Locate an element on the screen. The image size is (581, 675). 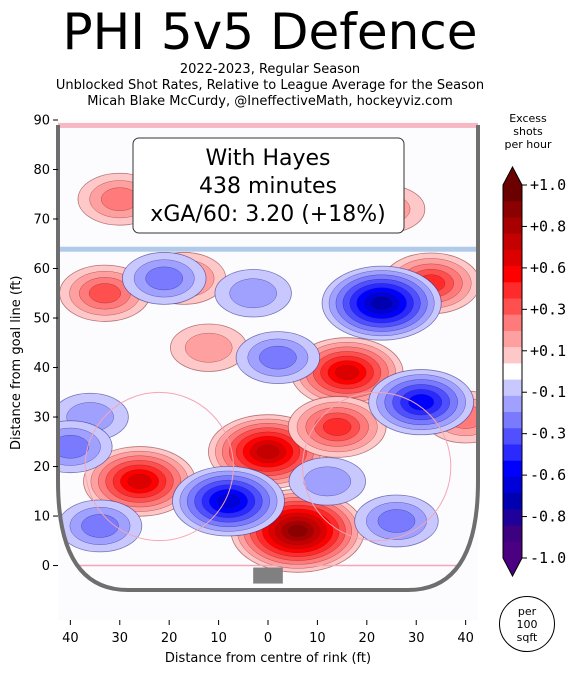
y-axis-label: Distance from goal line (ft) is located at coordinates (16, 363).